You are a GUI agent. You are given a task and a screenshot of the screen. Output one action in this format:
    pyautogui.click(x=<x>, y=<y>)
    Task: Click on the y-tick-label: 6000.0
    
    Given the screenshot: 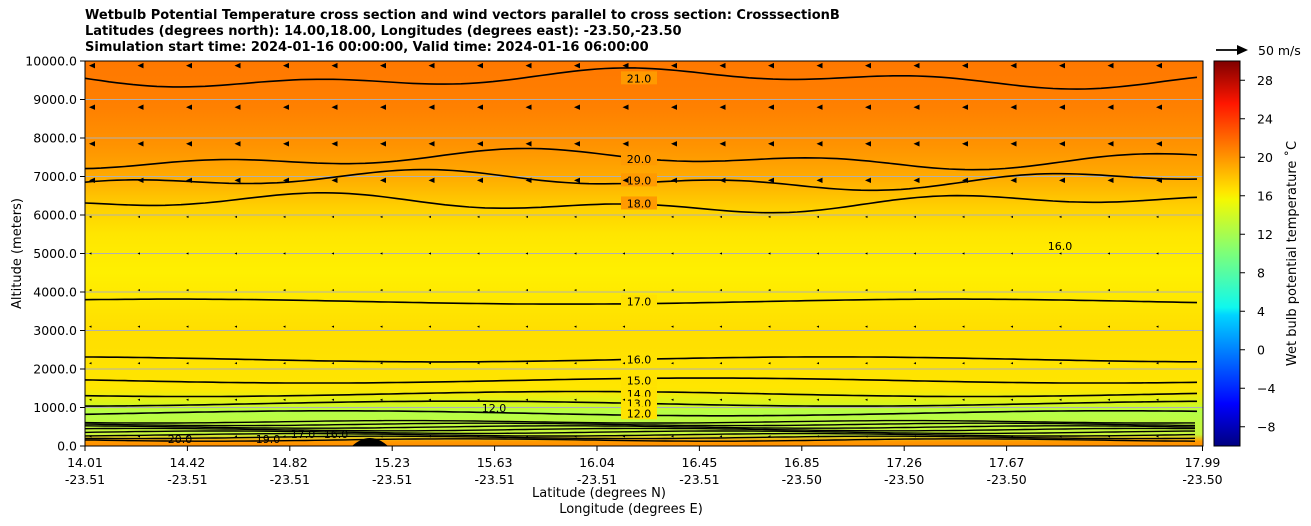 What is the action you would take?
    pyautogui.click(x=55, y=215)
    